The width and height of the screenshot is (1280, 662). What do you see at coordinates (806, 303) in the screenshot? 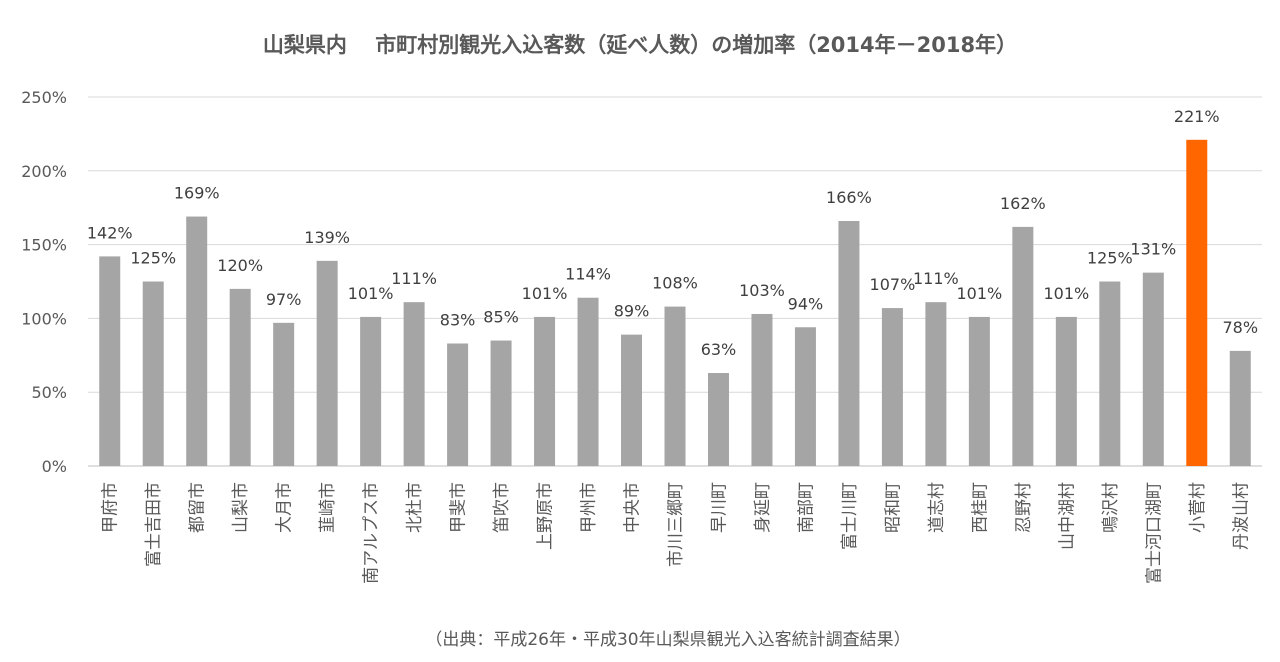
I see `data-label: 94%` at bounding box center [806, 303].